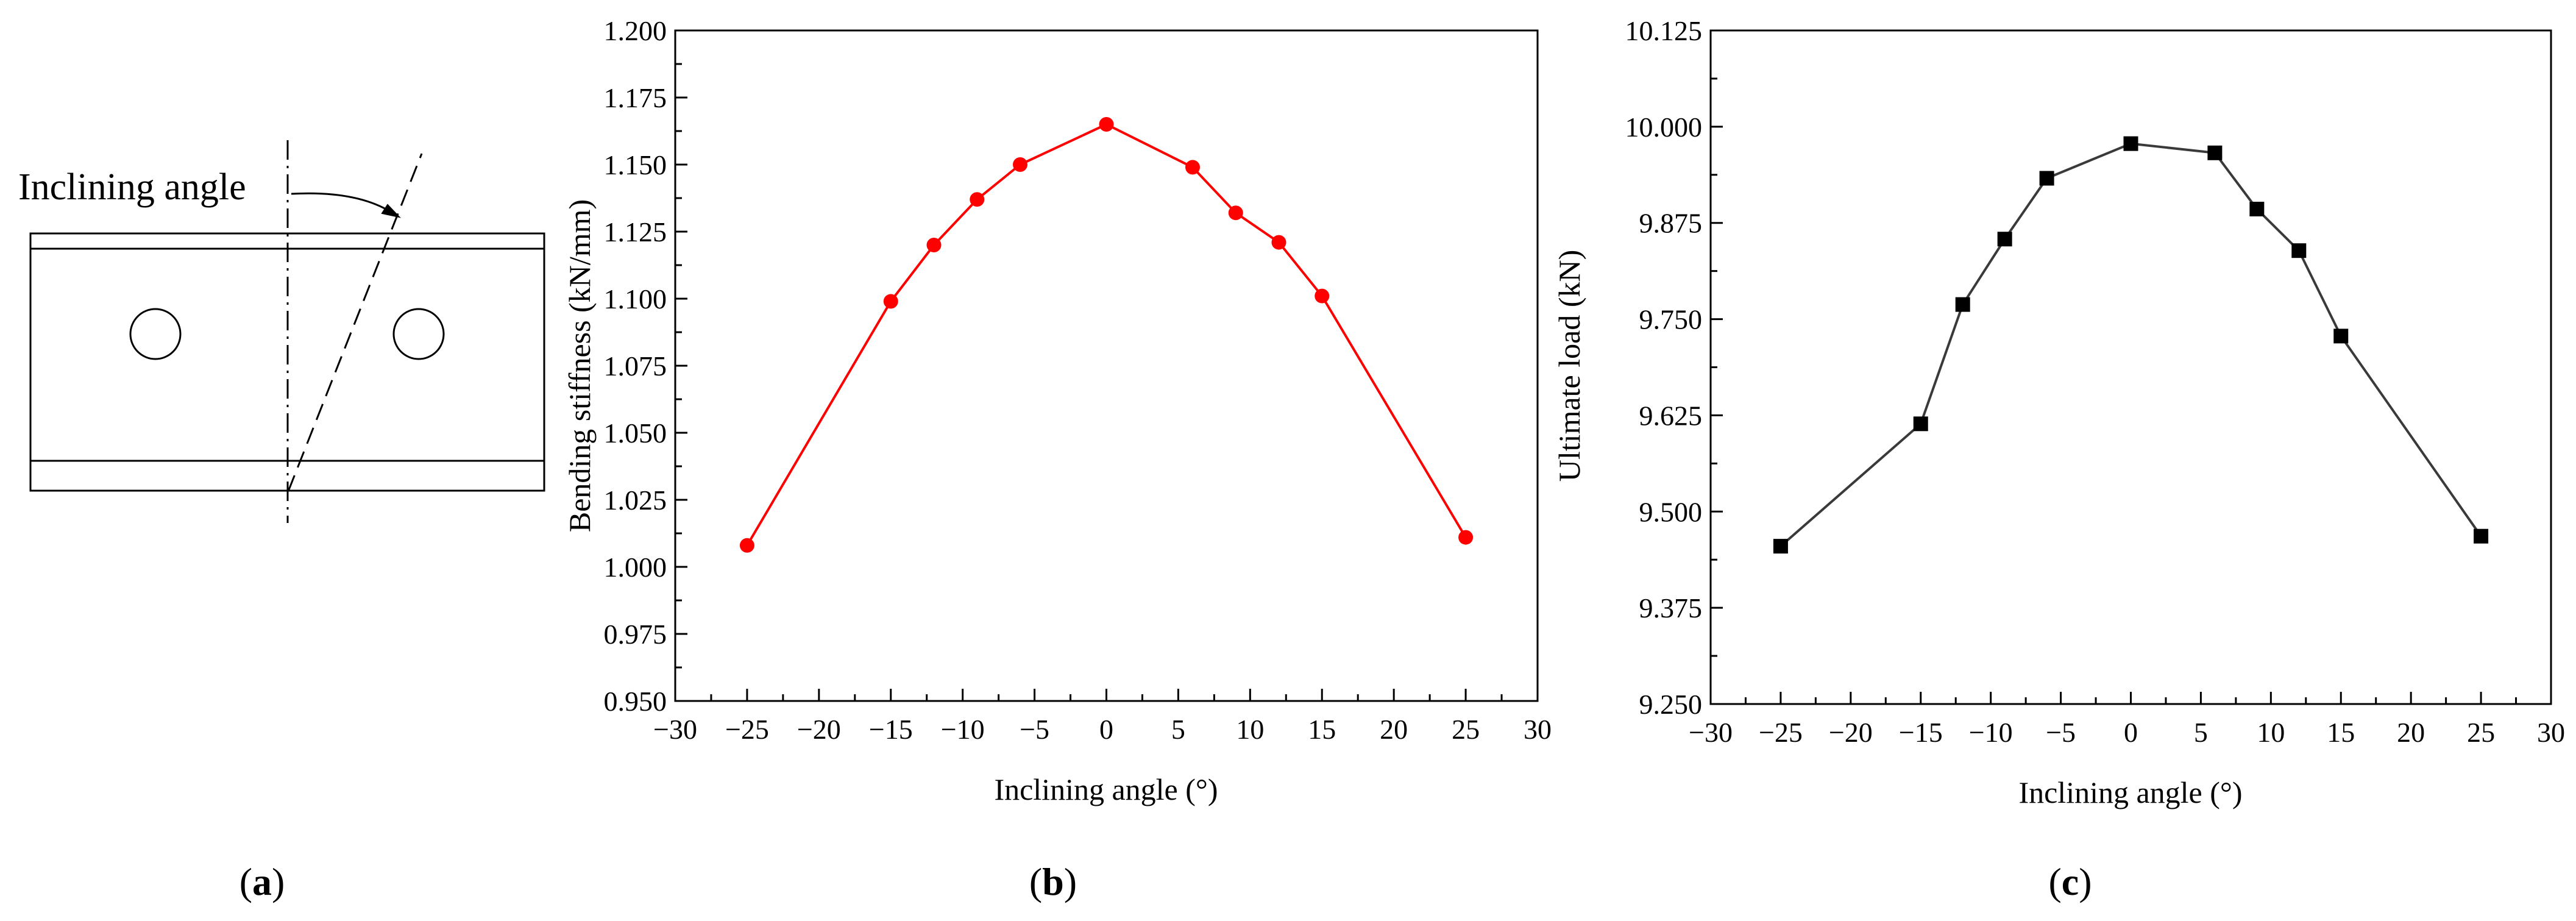 This screenshot has height=921, width=2576. What do you see at coordinates (636, 31) in the screenshot?
I see `chart-b-ytick-label: 1.200` at bounding box center [636, 31].